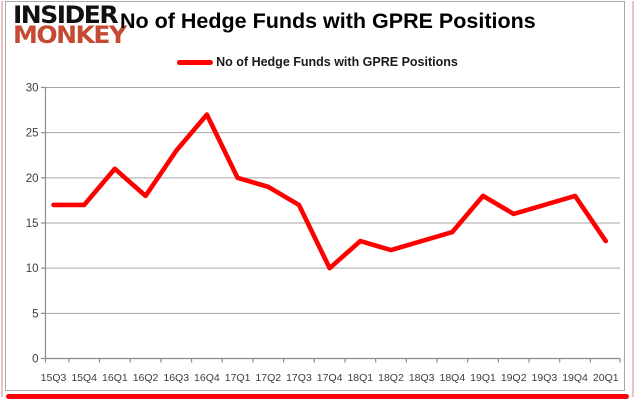 The image size is (635, 405). Describe the element at coordinates (115, 378) in the screenshot. I see `x-tick-label: 16Q1` at that location.